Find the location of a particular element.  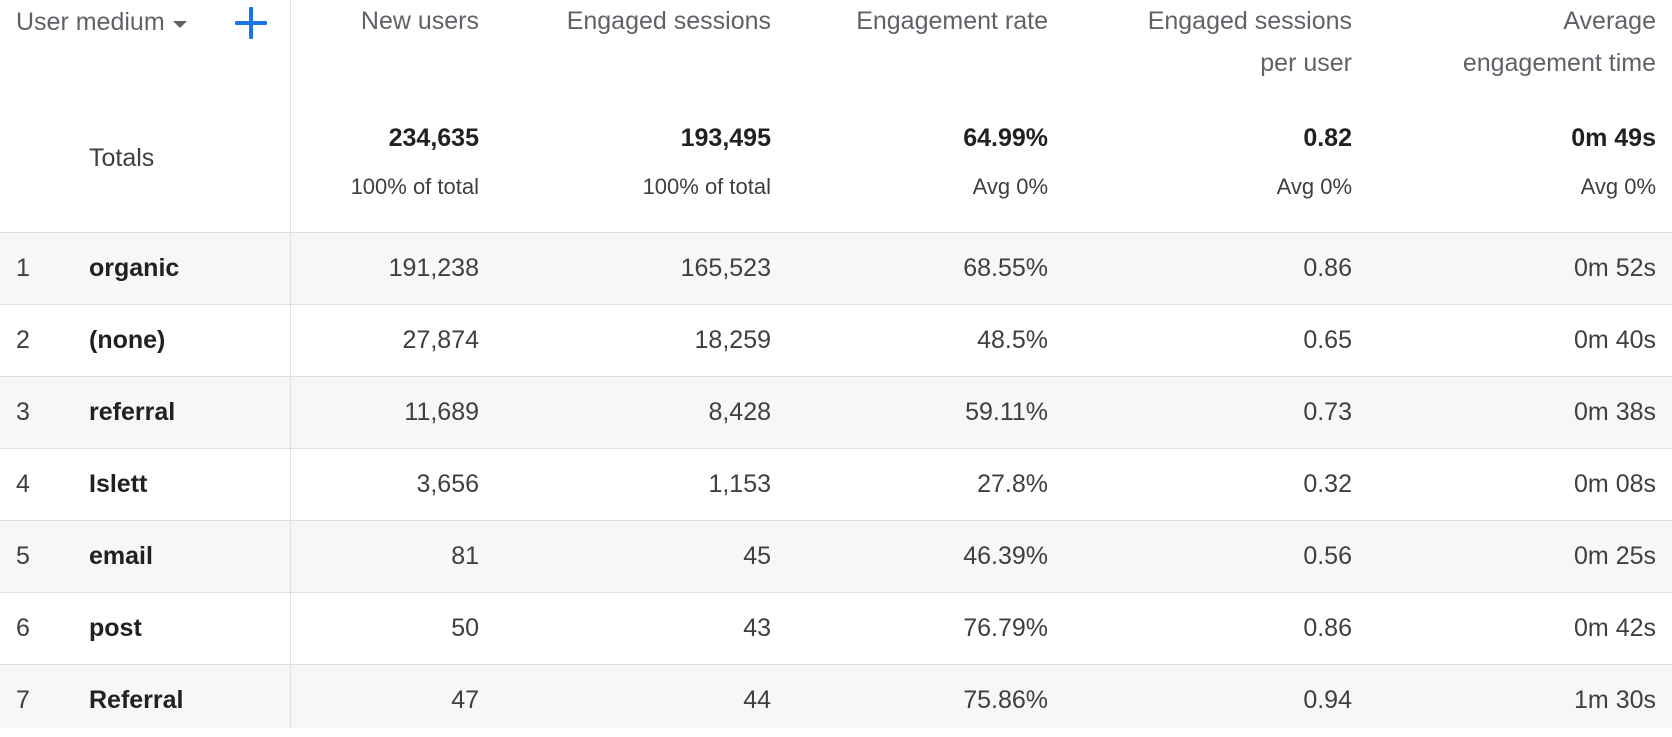

cell-engaged-sessions-per-user: 0.56 is located at coordinates (1327, 556).